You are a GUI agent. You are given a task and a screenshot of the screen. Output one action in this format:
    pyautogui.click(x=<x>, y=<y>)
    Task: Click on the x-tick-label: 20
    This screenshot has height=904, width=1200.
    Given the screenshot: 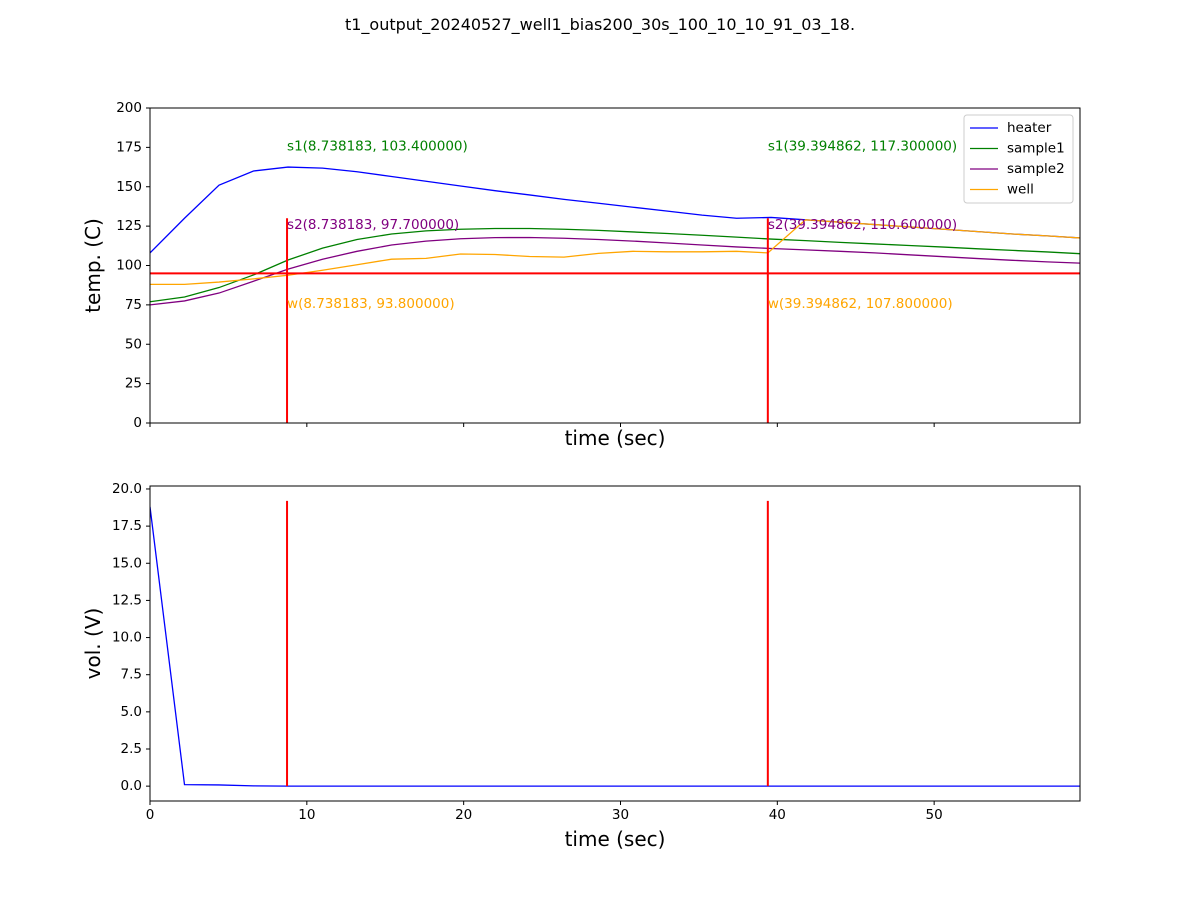 What is the action you would take?
    pyautogui.click(x=463, y=815)
    